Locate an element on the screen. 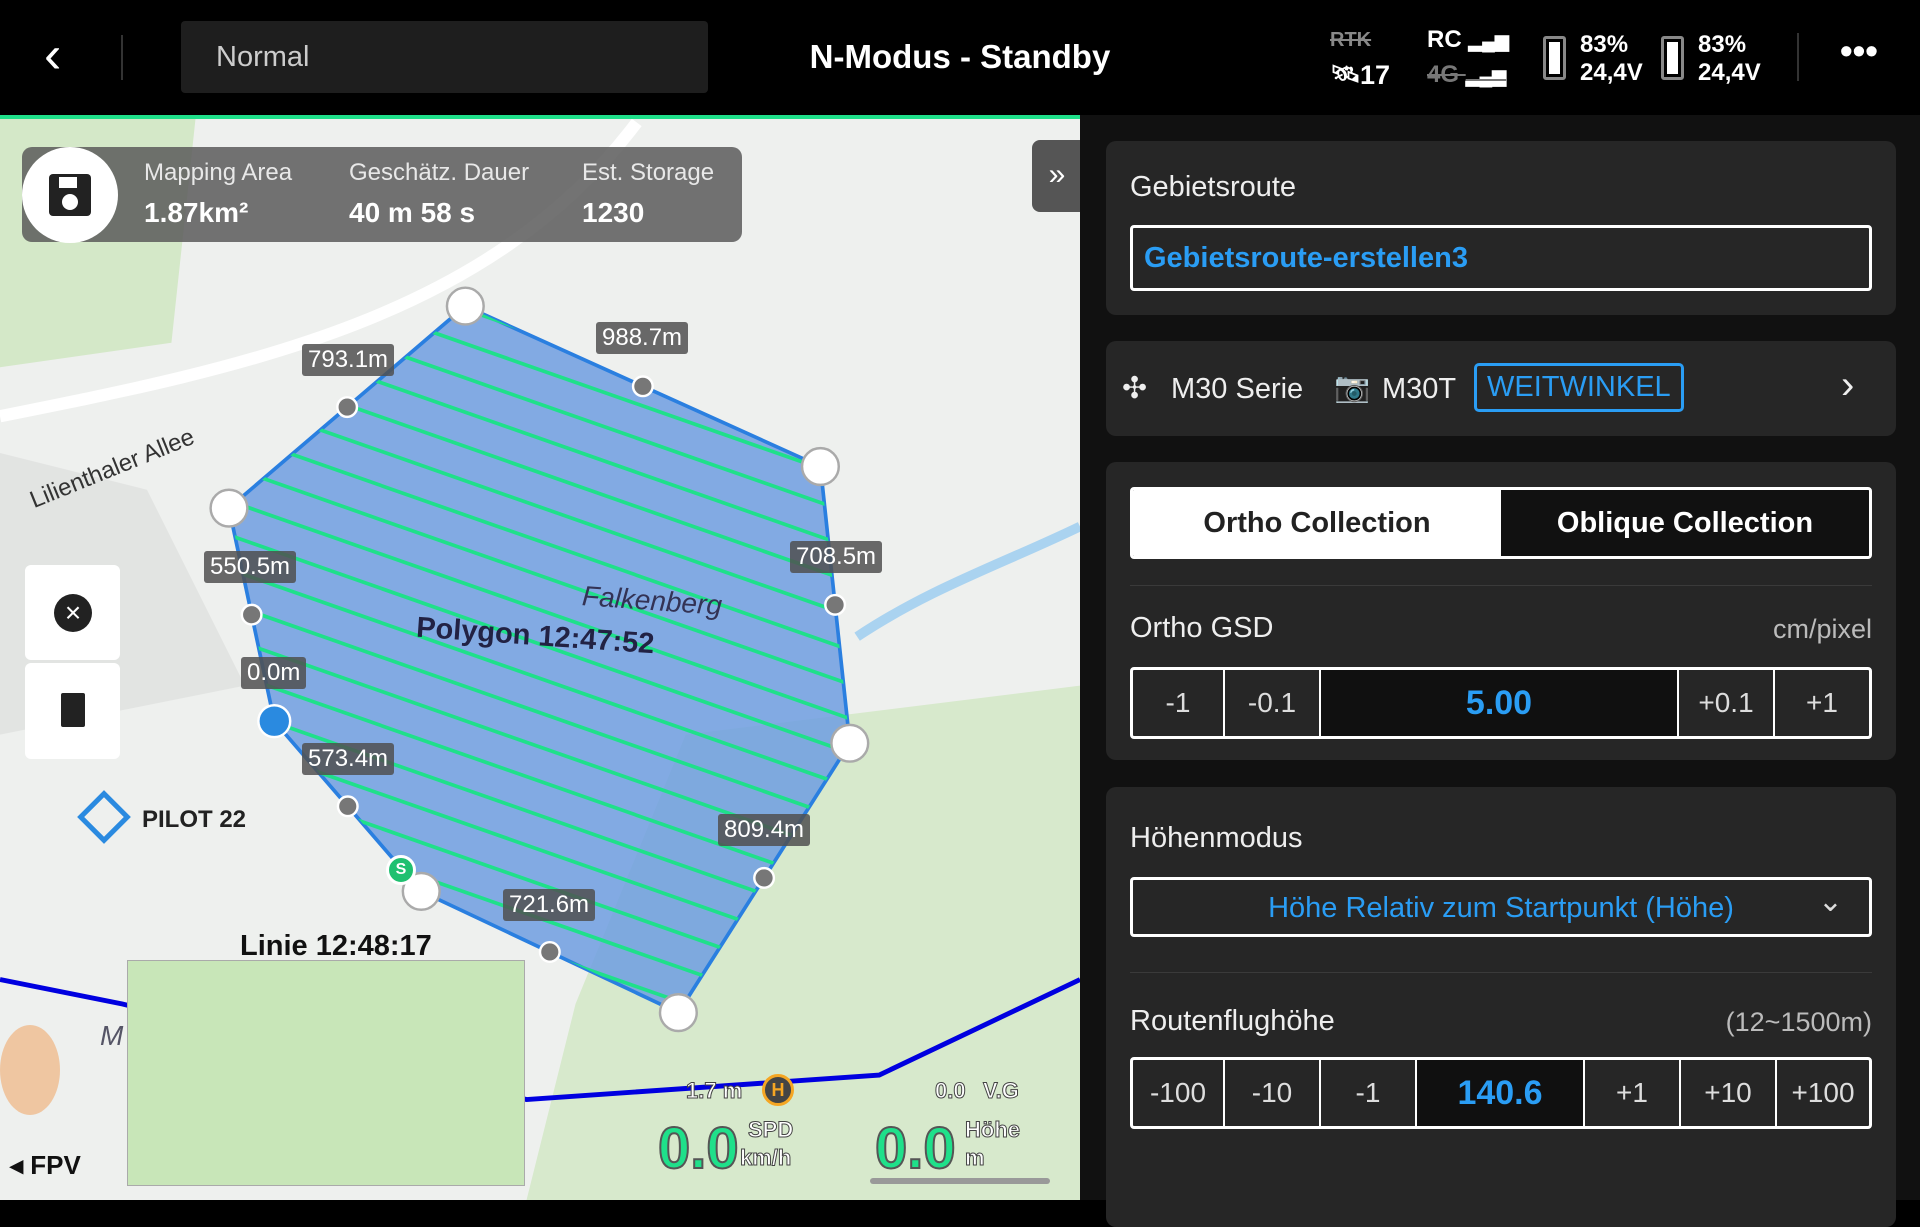  lens-badge: WEITWINKEL is located at coordinates (1579, 387).